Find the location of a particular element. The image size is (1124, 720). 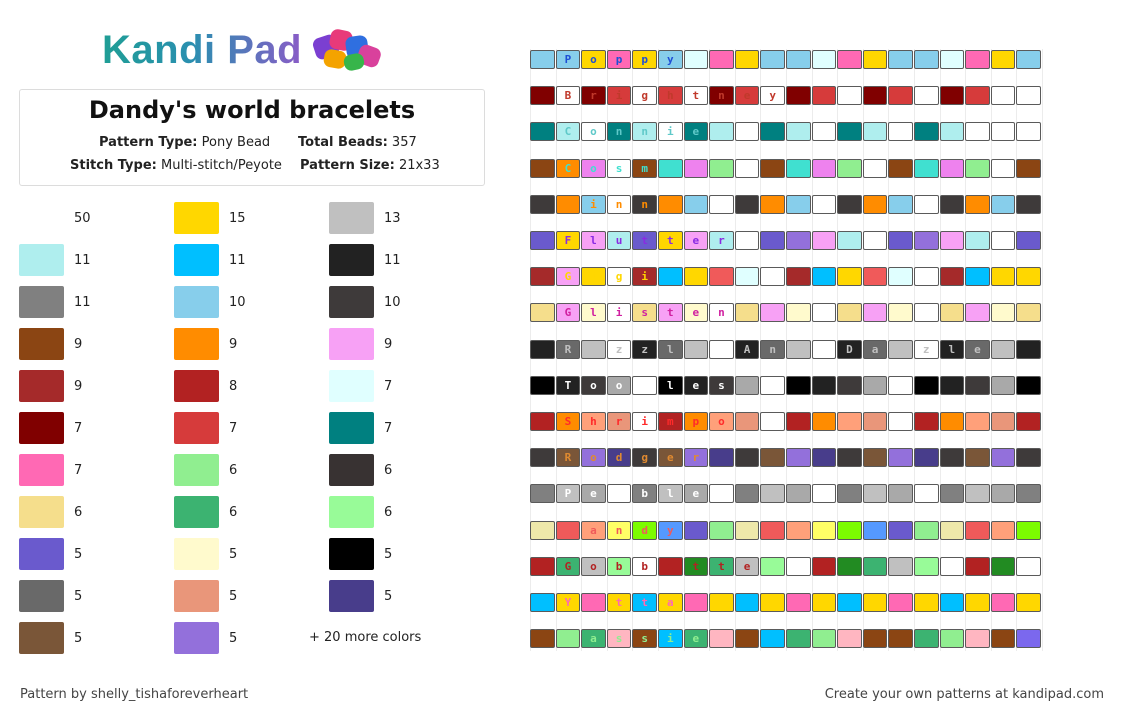

bead: y is located at coordinates (772, 96).